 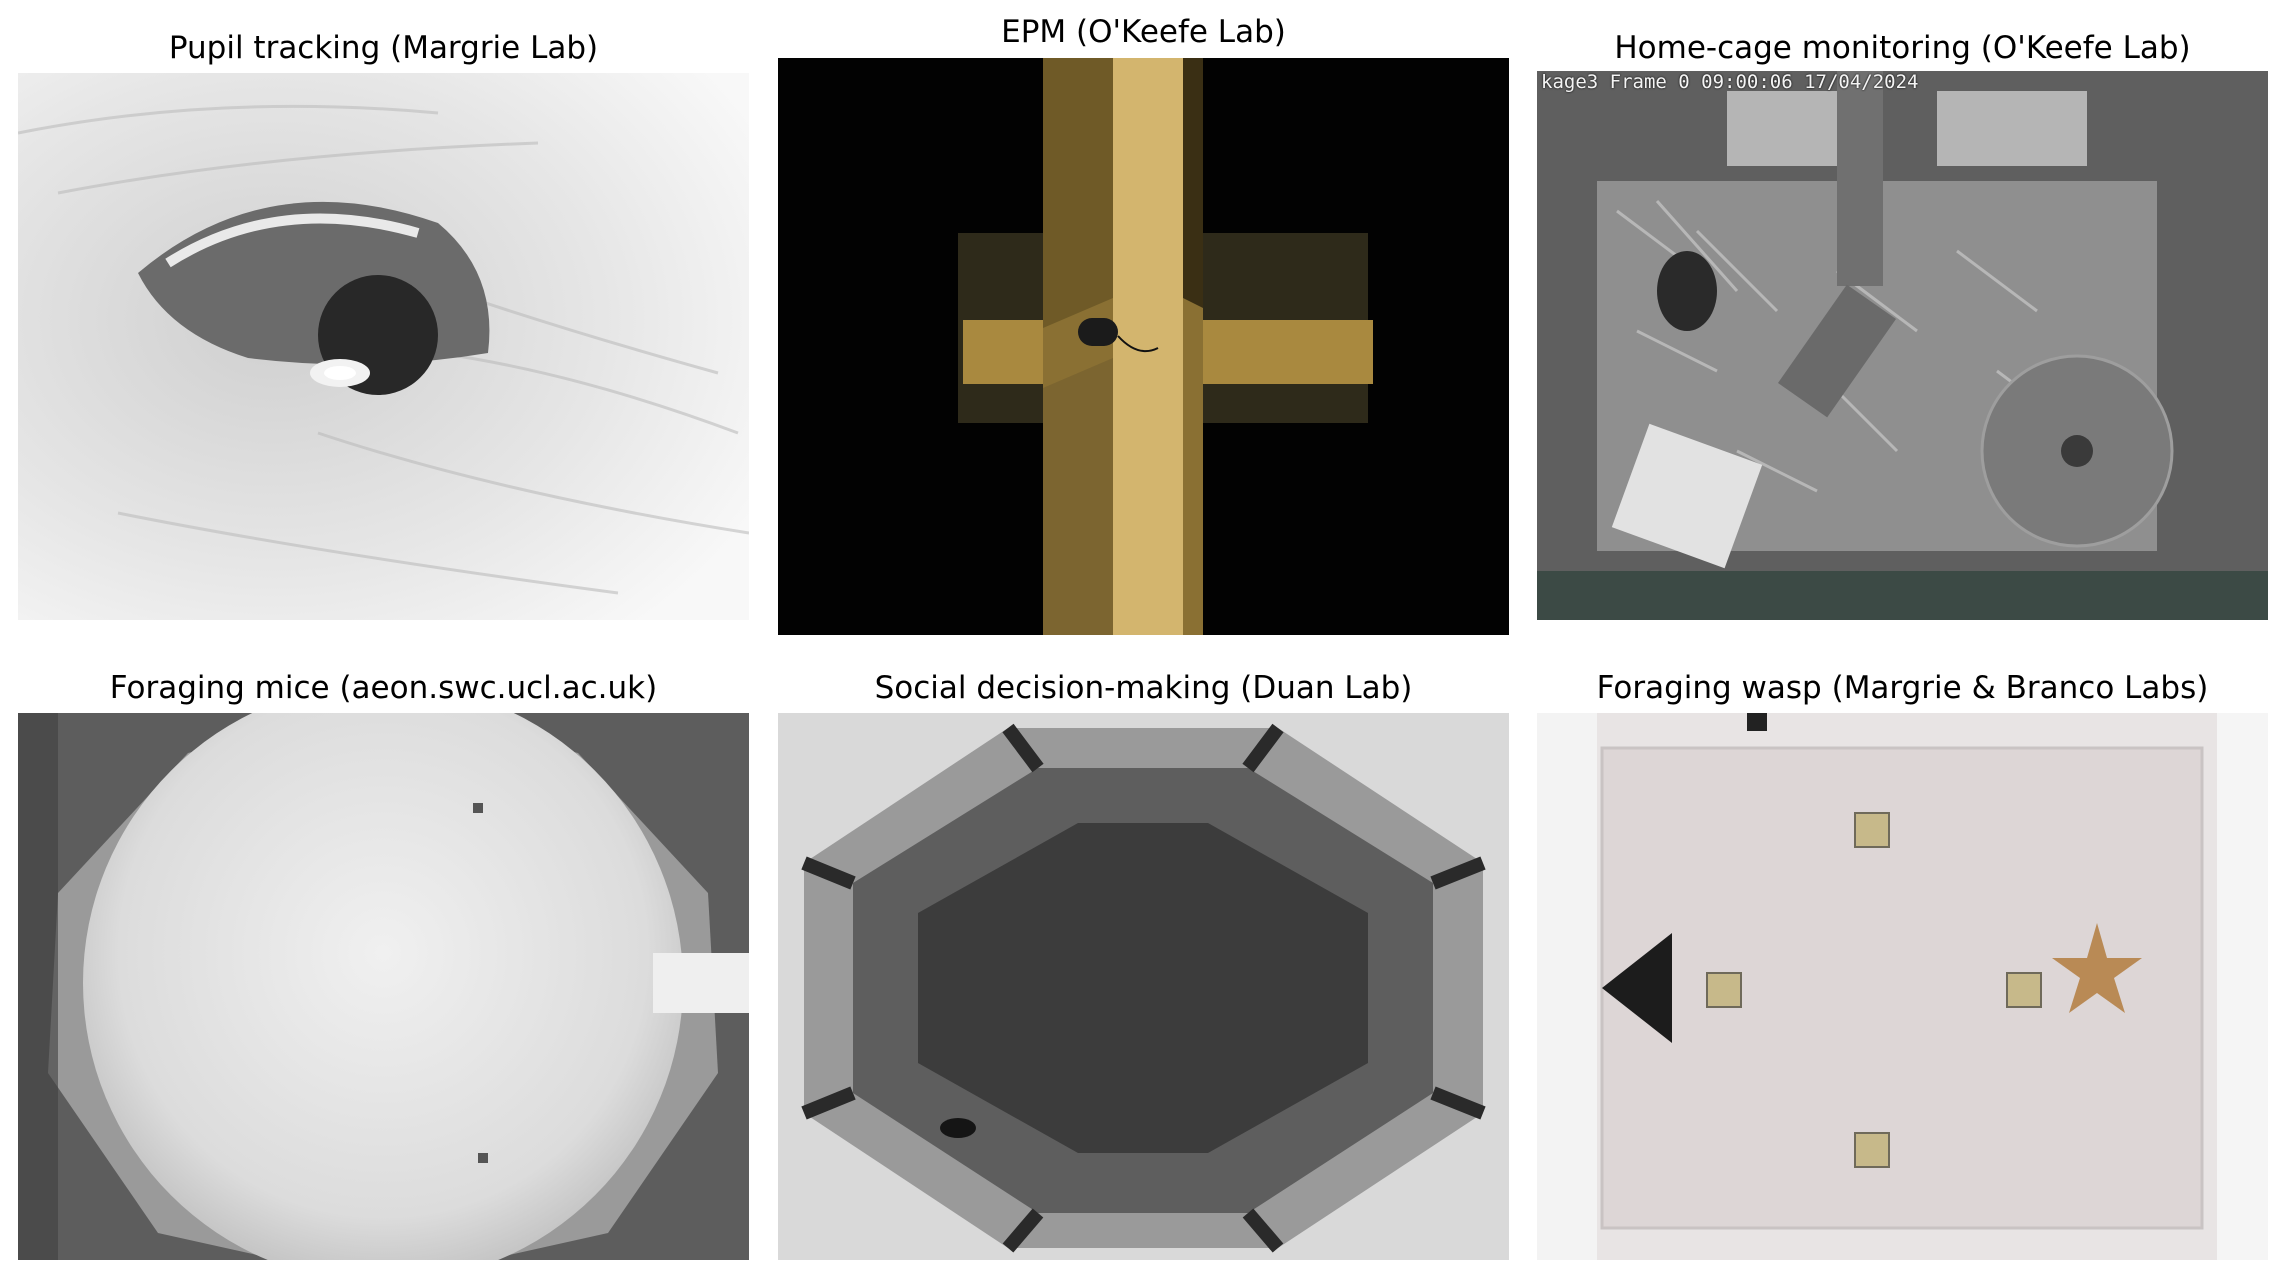 I want to click on panel-pupil-tracking: Pupil tracking (Margrie Lab), so click(x=383, y=324).